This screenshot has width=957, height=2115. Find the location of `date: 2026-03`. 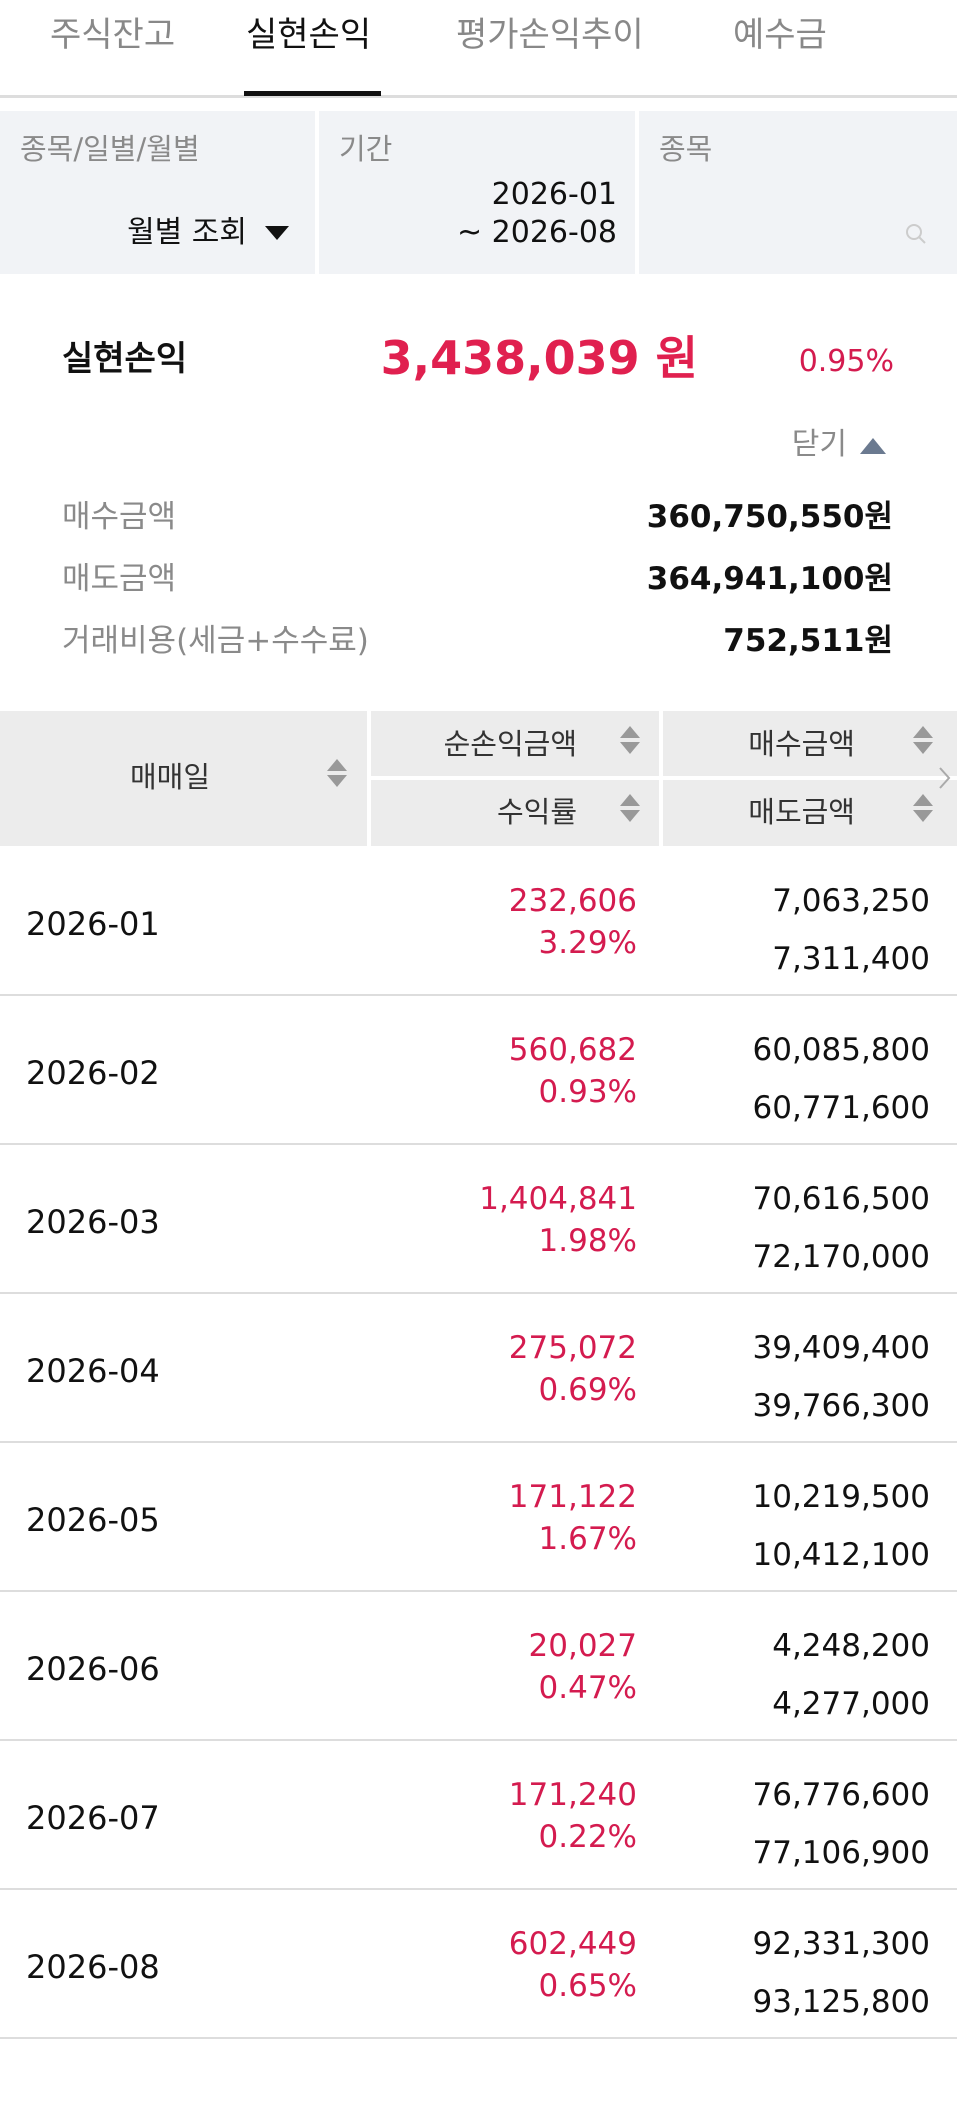

date: 2026-03 is located at coordinates (93, 1222).